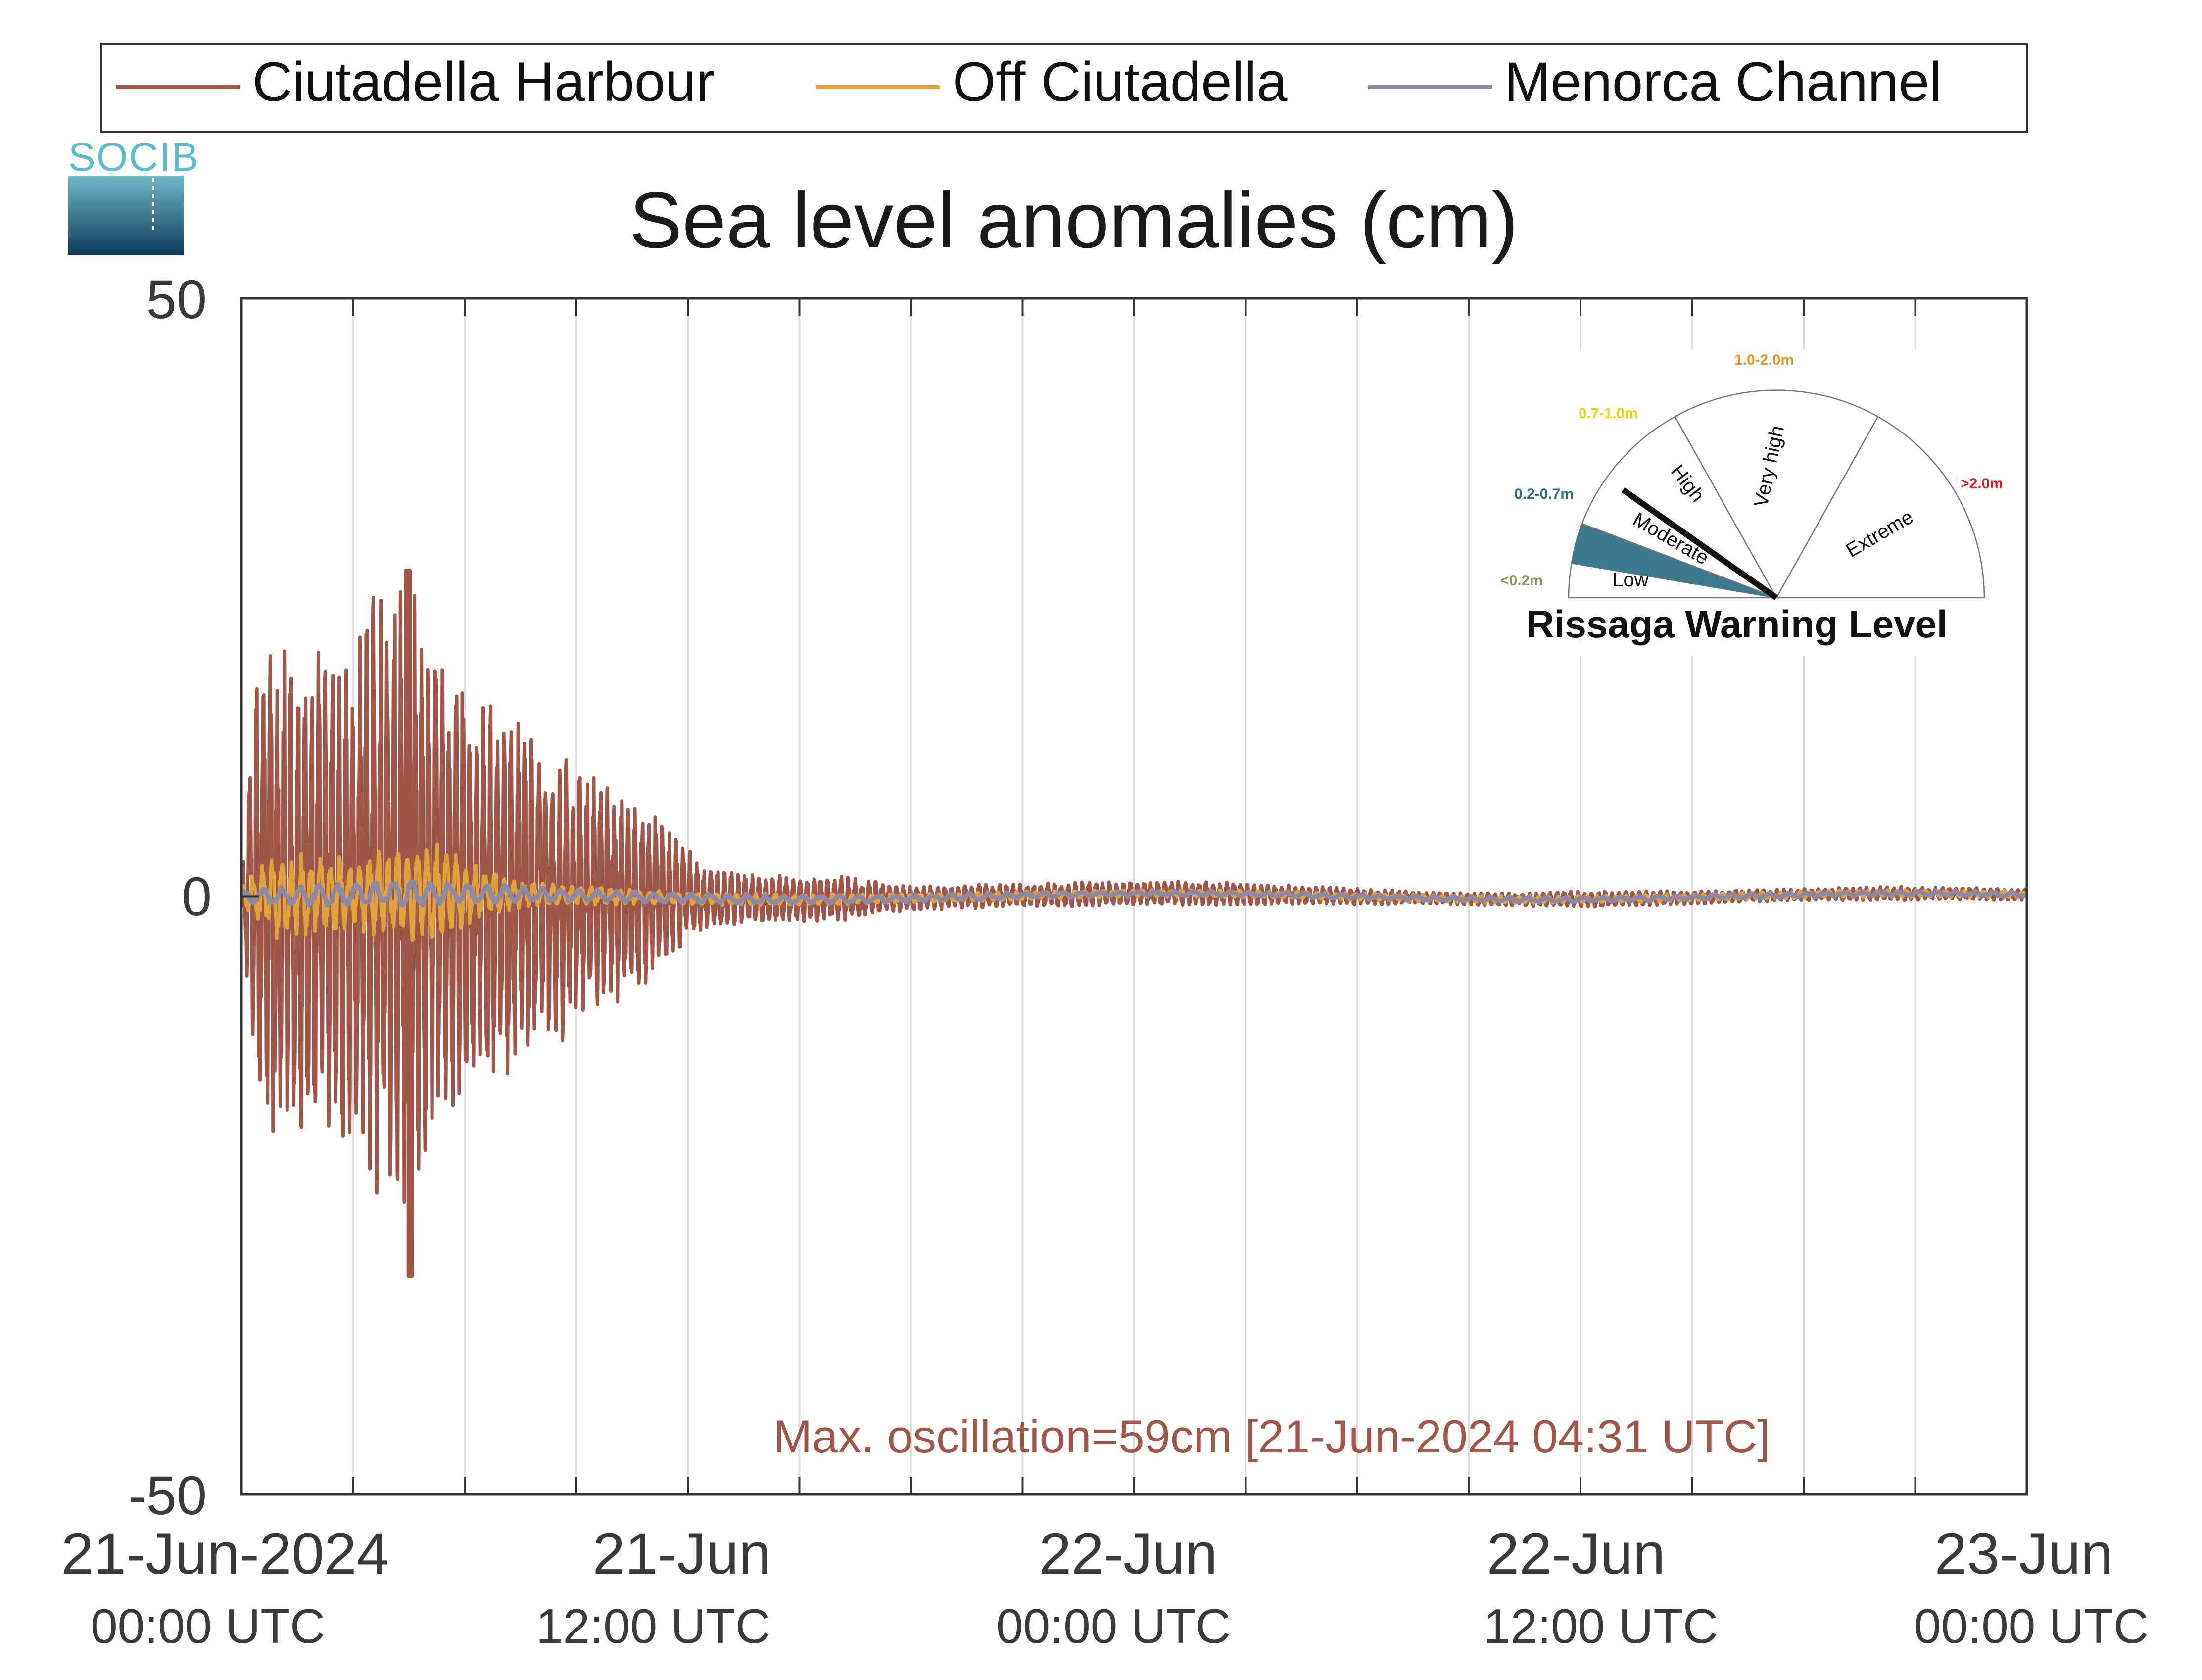 This screenshot has width=2202, height=1680. Describe the element at coordinates (1113, 1626) in the screenshot. I see `x-tick-time-2: 00:00 UTC` at that location.